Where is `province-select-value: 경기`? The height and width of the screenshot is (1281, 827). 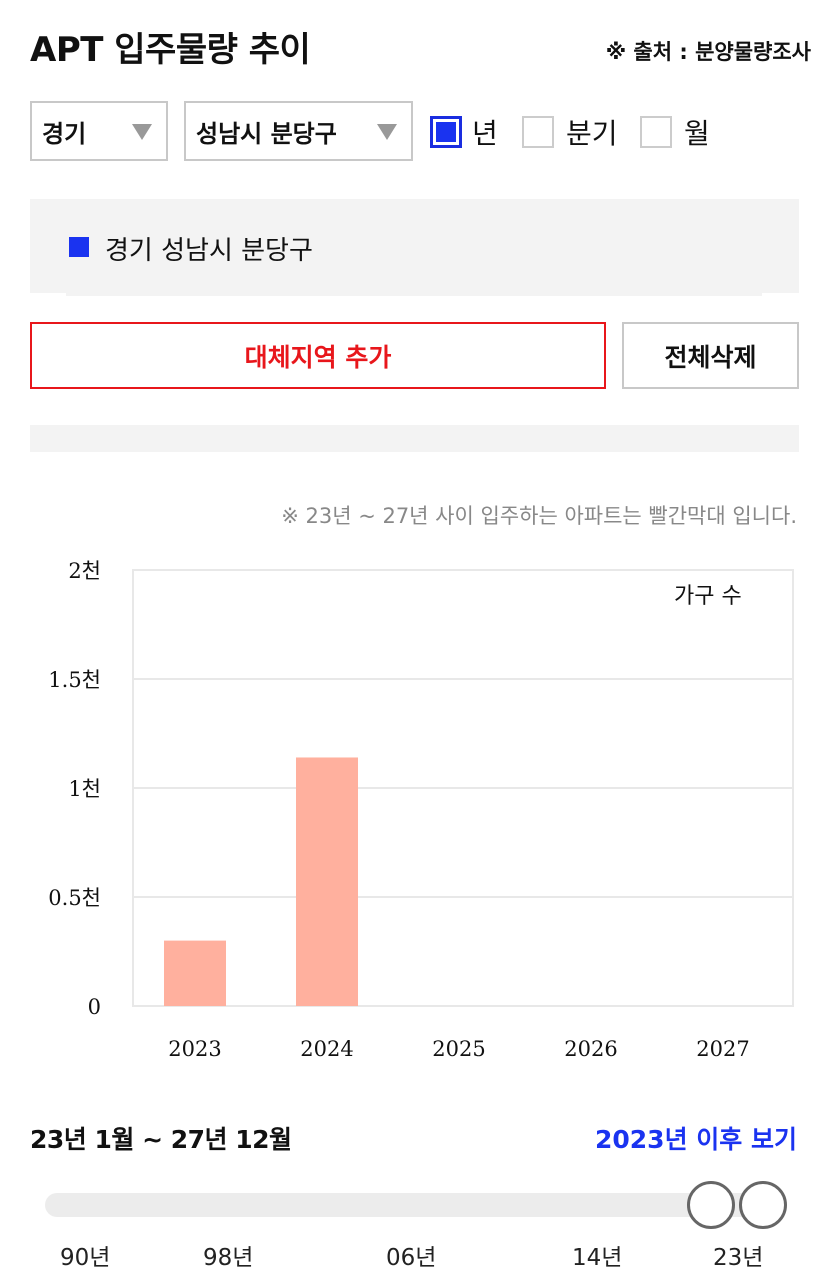
province-select-value: 경기 is located at coordinates (64, 133).